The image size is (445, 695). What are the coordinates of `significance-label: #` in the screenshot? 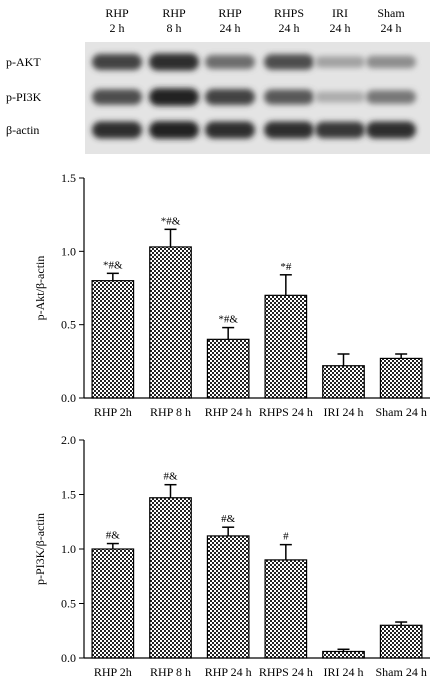 It's located at (286, 537).